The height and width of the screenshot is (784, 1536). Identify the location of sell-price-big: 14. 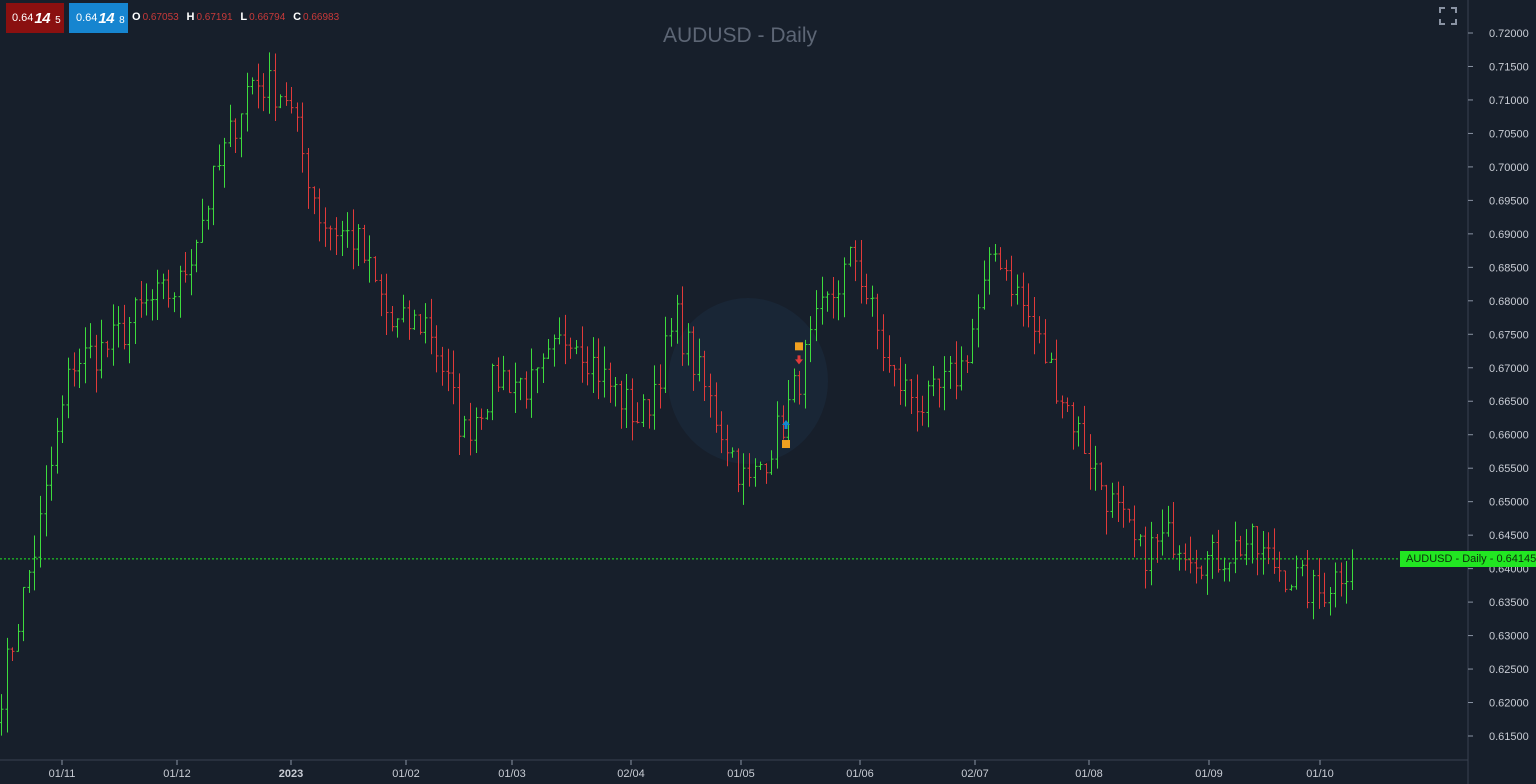
(42, 18).